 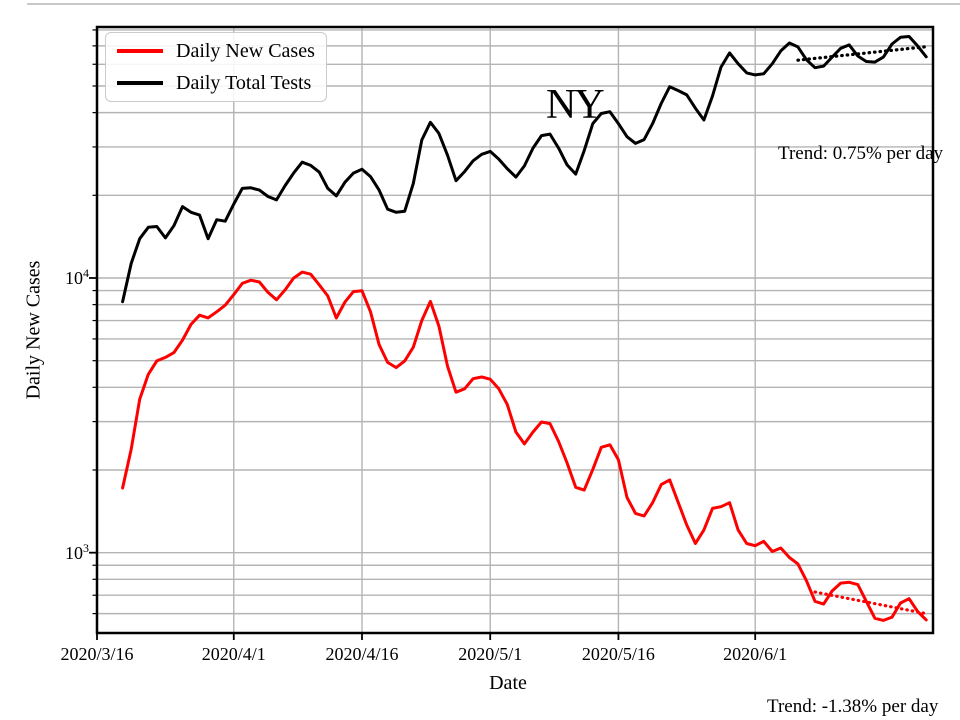 I want to click on legend-item-daily-total-tests: Daily Total Tests, so click(x=216, y=83).